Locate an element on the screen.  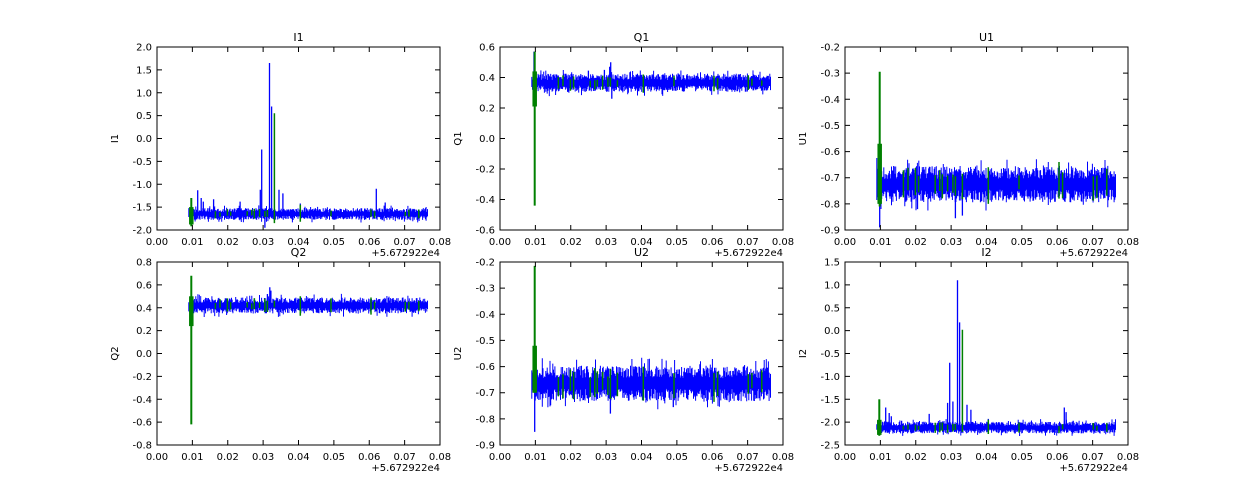
y-tick-label: -1.0 is located at coordinates (830, 377).